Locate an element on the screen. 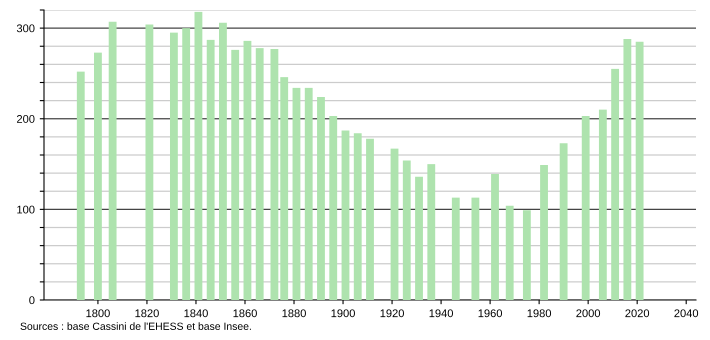  x-tick-label: 1880 is located at coordinates (294, 313).